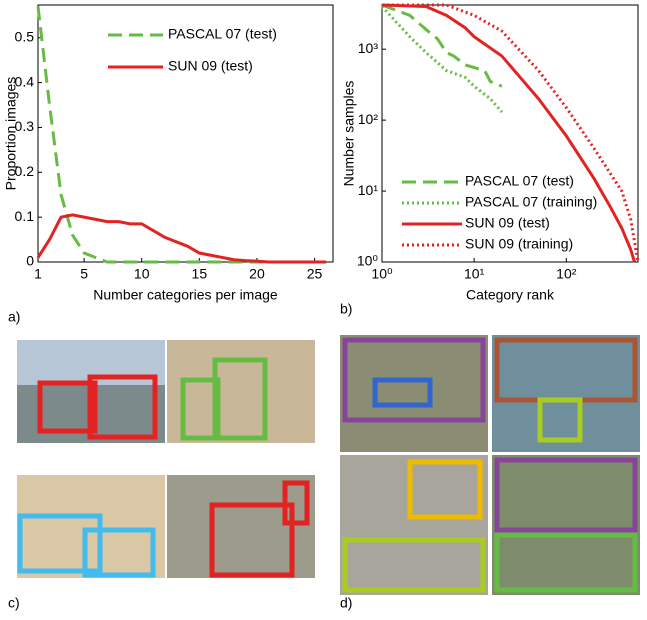  I want to click on x-tick-label: 15, so click(200, 274).